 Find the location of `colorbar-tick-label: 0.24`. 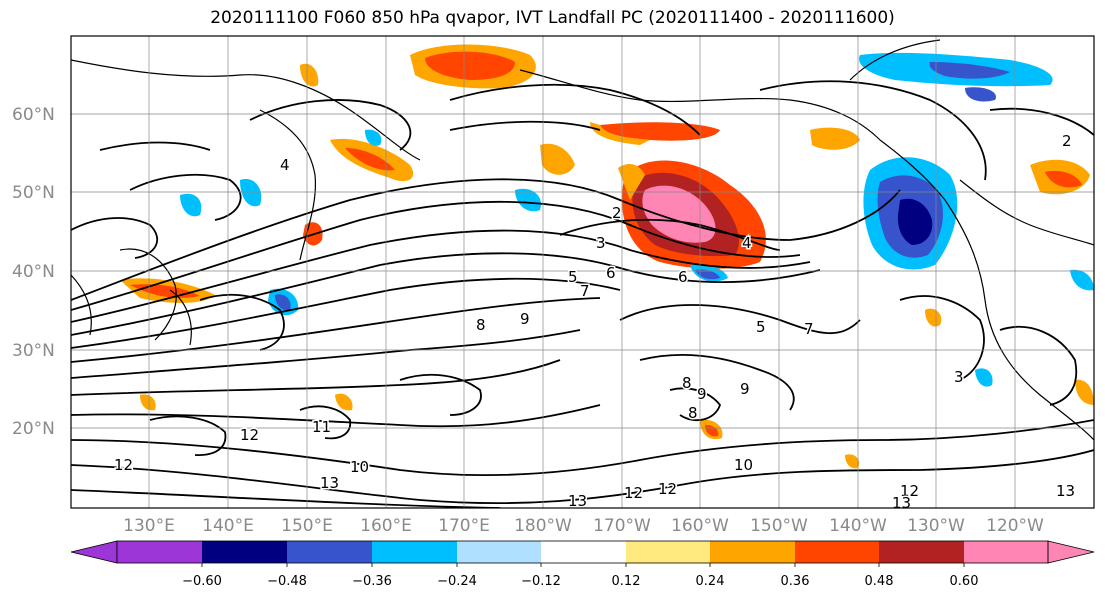

colorbar-tick-label: 0.24 is located at coordinates (710, 581).